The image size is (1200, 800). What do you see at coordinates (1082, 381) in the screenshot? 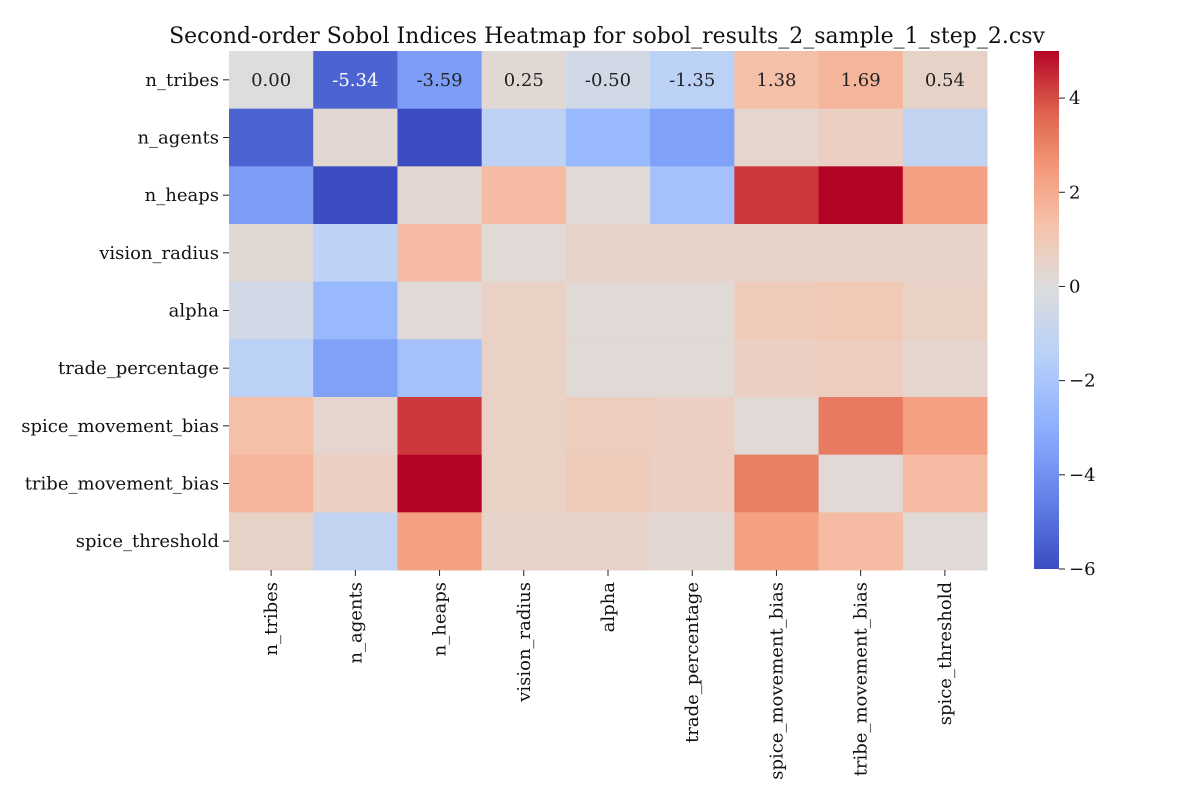
I see `colorbar-tick-label: −2` at bounding box center [1082, 381].